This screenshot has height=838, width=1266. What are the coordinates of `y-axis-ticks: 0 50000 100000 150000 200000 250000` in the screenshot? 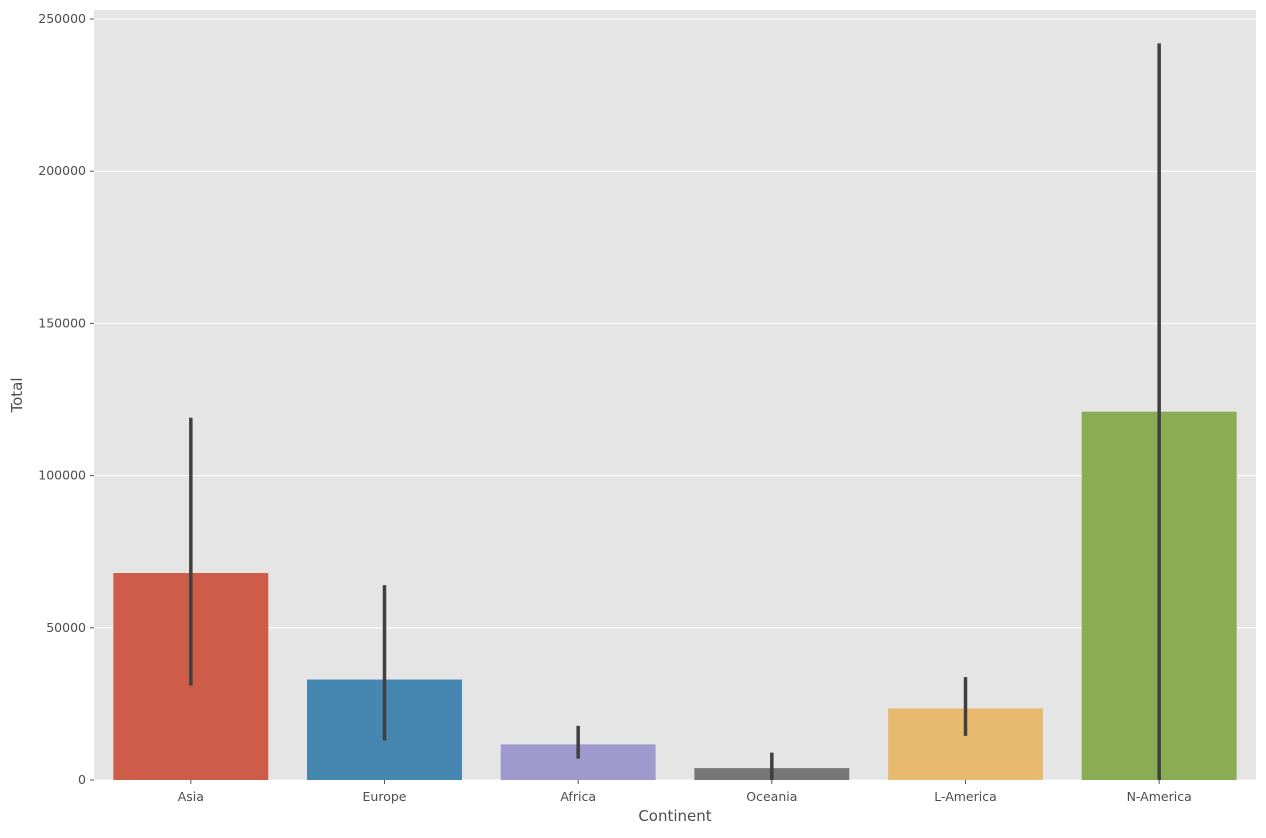 It's located at (66, 399).